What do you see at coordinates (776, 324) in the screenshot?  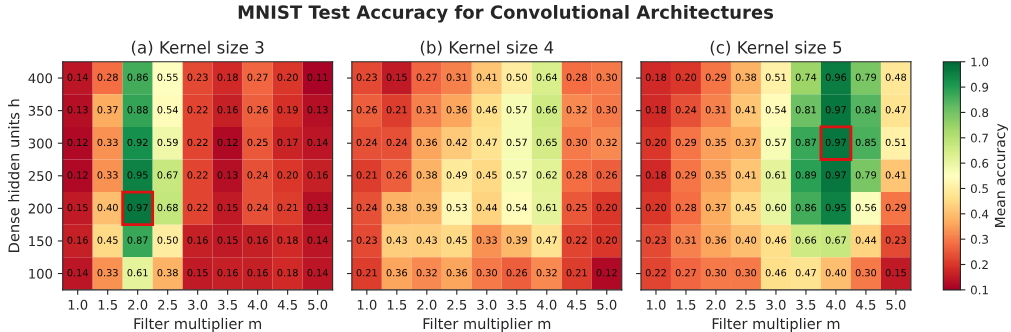 I see `x-axis-title: Filter multiplier m` at bounding box center [776, 324].